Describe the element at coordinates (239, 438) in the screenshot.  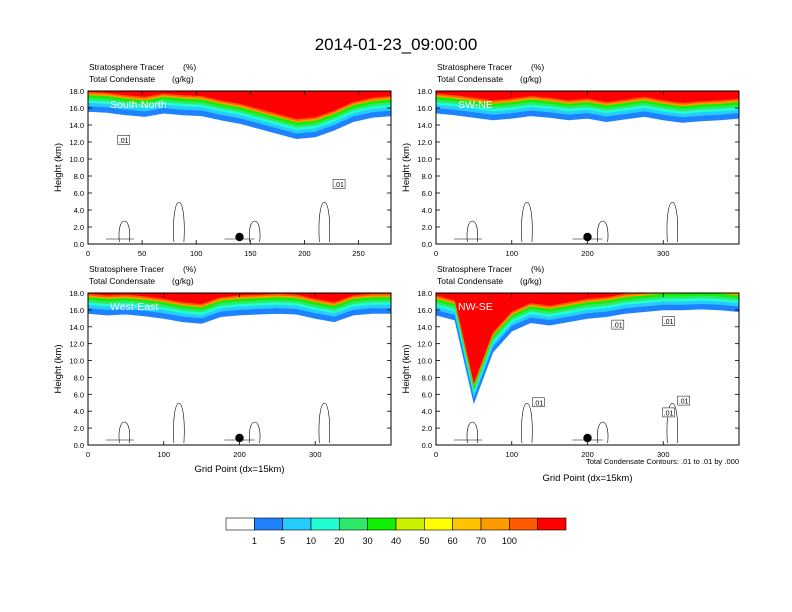
I see `panel-3-location-marker` at that location.